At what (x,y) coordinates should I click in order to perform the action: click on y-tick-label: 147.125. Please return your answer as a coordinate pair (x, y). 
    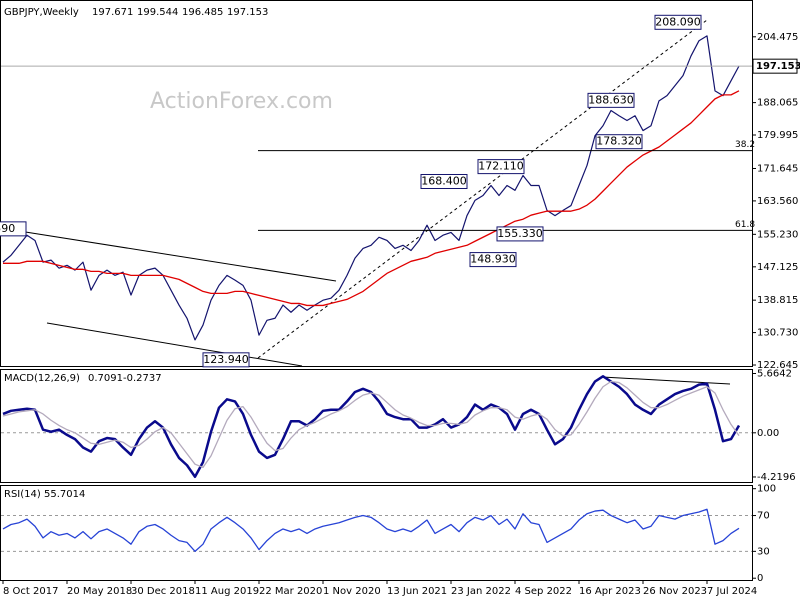
    Looking at the image, I should click on (777, 267).